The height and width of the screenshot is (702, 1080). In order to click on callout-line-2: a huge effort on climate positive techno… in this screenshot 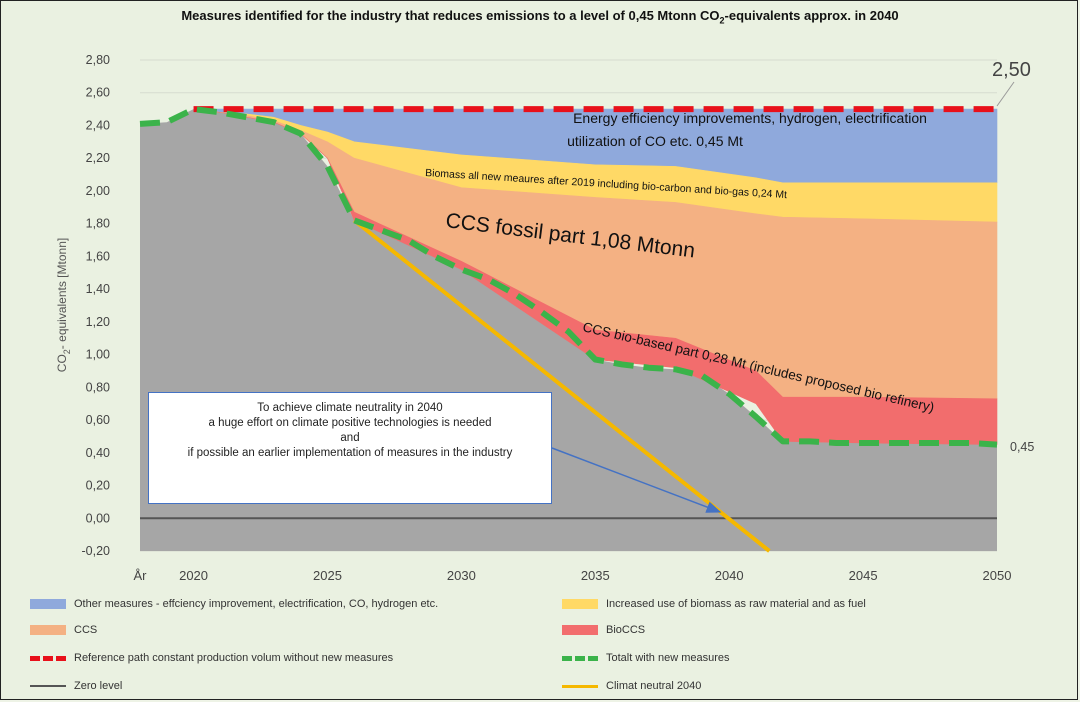, I will do `click(350, 423)`.